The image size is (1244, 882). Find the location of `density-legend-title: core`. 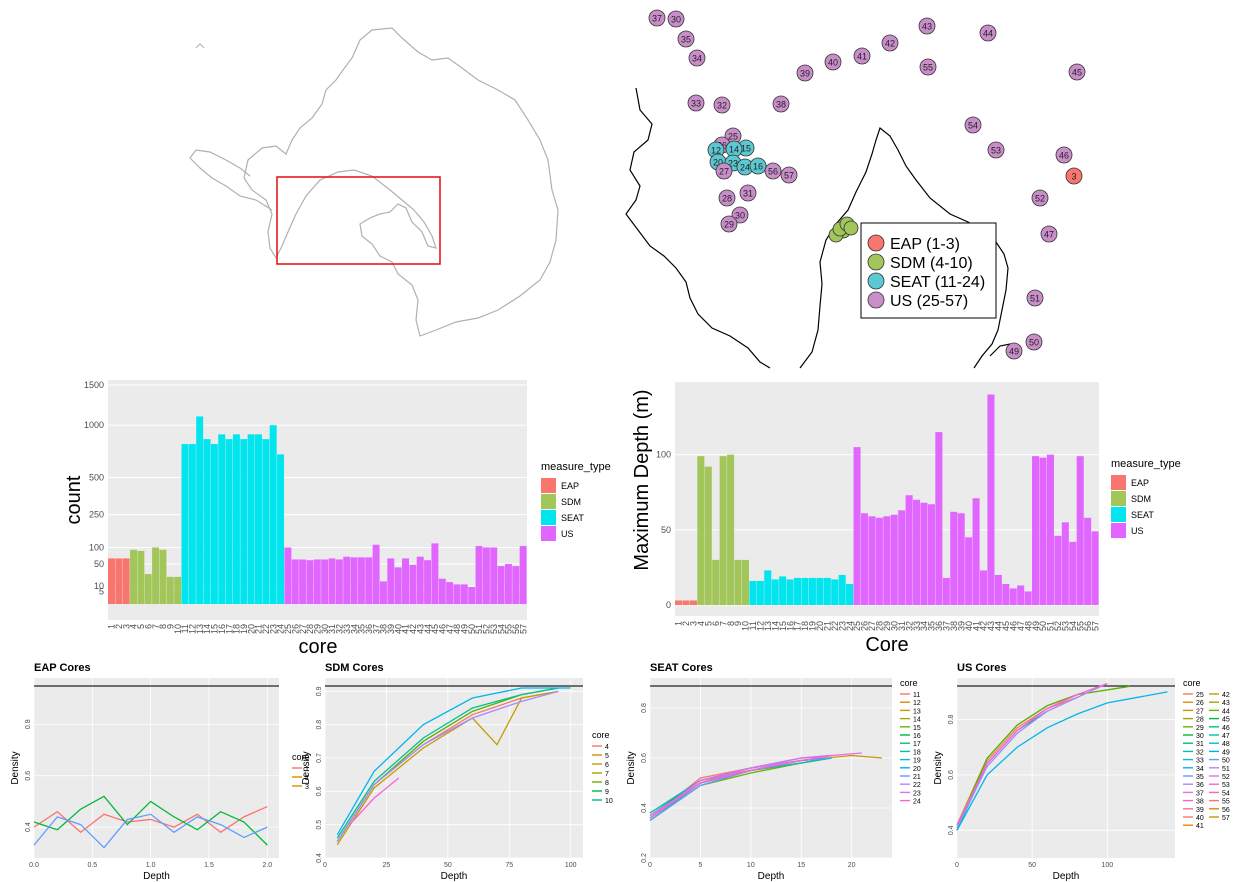

density-legend-title: core is located at coordinates (301, 757).